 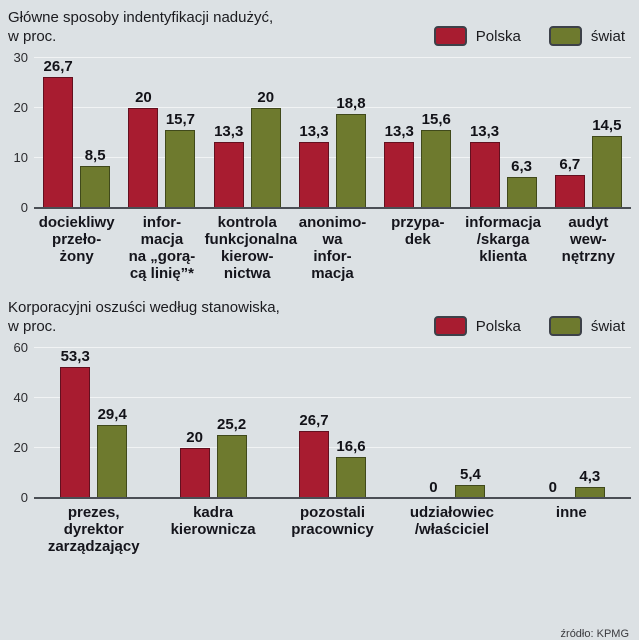 What do you see at coordinates (332, 521) in the screenshot?
I see `category-label: pozostali pracownicy` at bounding box center [332, 521].